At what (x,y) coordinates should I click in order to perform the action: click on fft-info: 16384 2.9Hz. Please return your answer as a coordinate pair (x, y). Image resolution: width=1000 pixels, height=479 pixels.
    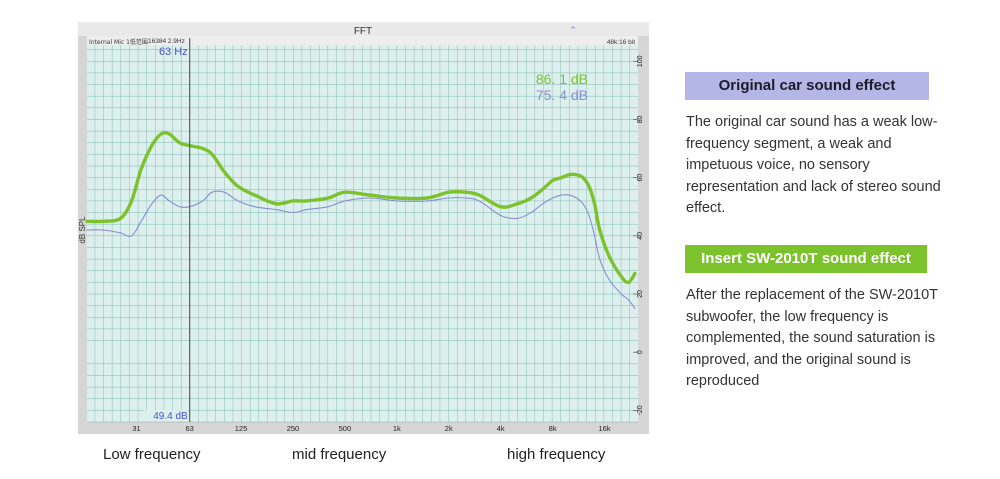
    Looking at the image, I should click on (166, 41).